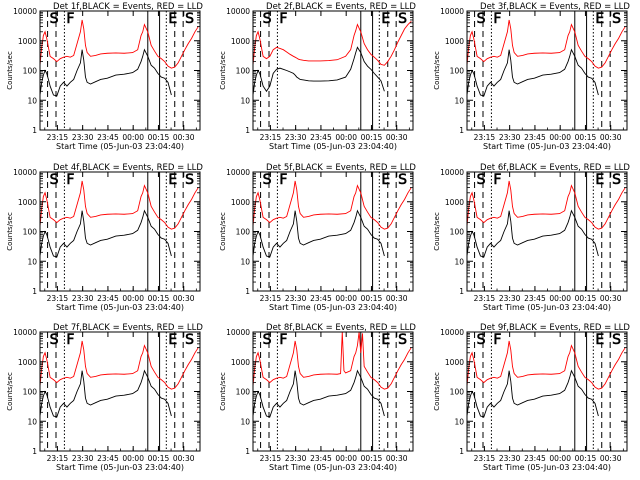  What do you see at coordinates (341, 328) in the screenshot?
I see `chart-title: Det 8f,BLACK = Events, RED = LLD` at bounding box center [341, 328].